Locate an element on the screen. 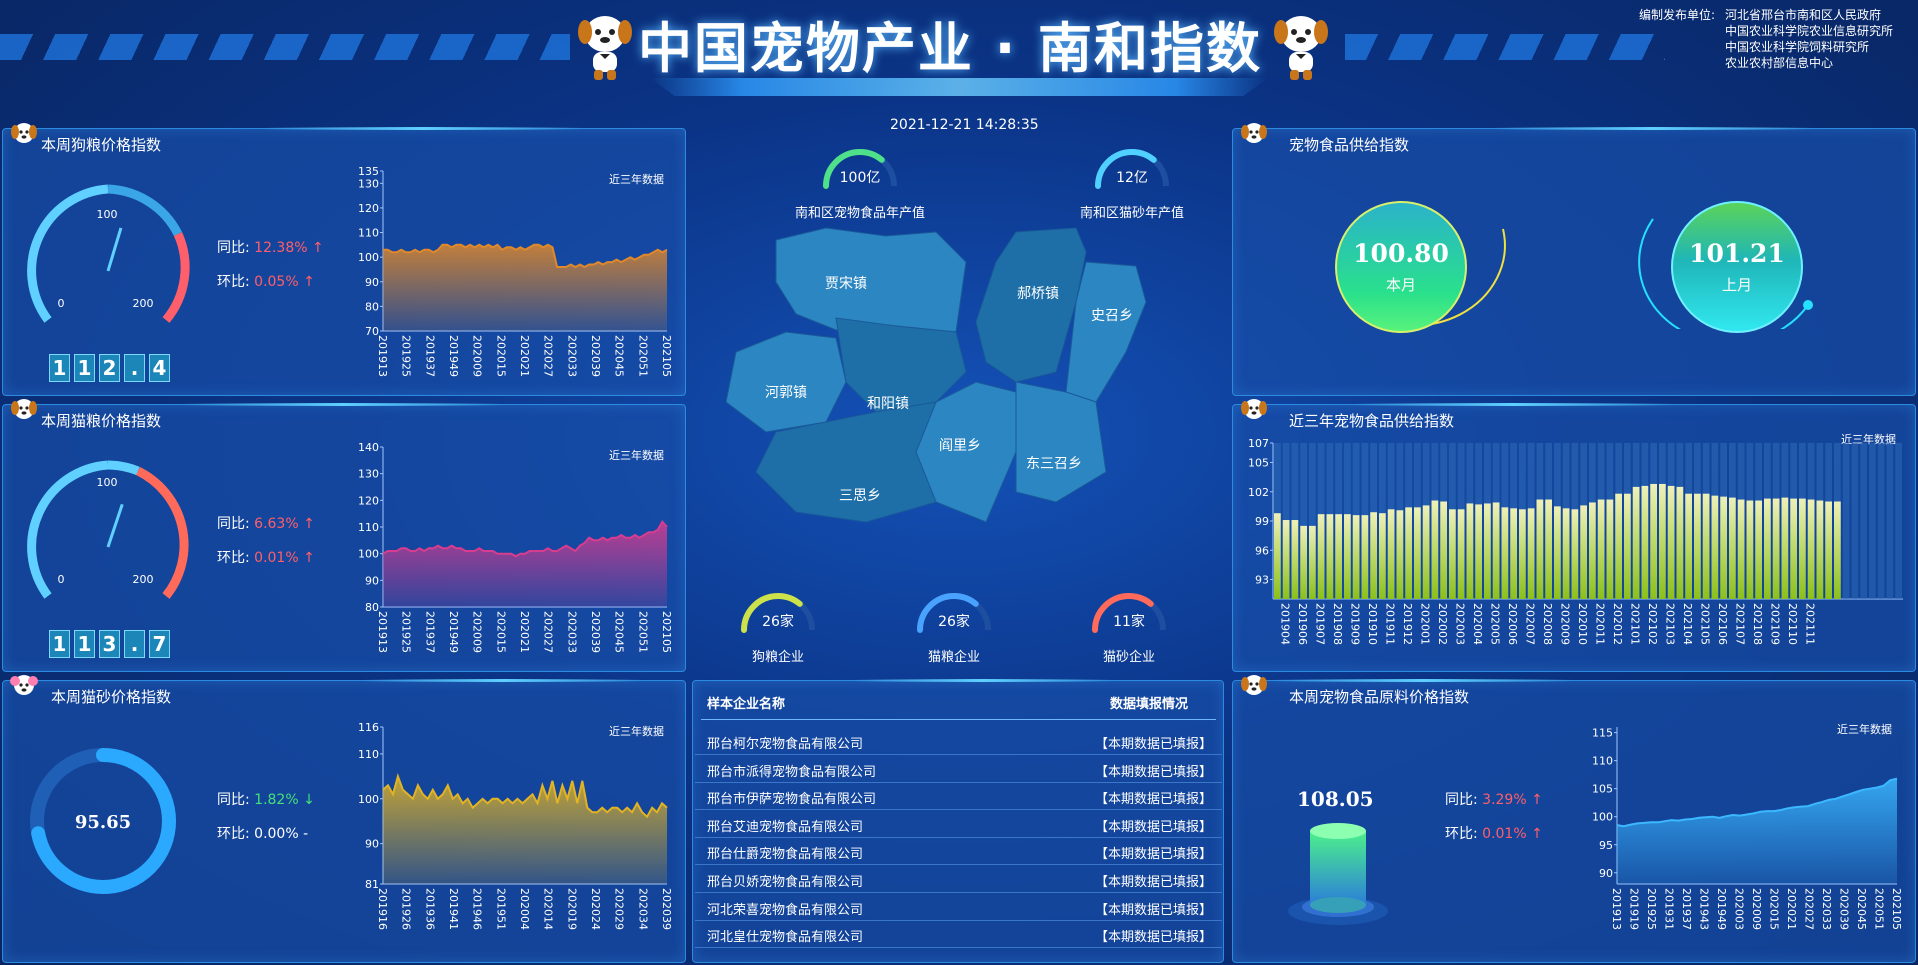 The image size is (1918, 965). table-row: 邢台仕爵宠物食品有限公司 【本期数据已填报】 is located at coordinates (958, 852).